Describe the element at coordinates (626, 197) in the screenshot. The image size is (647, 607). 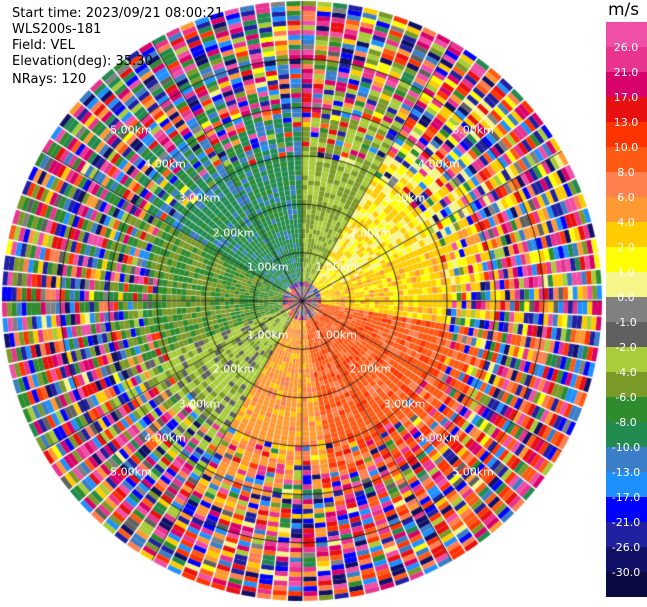
I see `colorbar-tick-label: 6.0` at that location.